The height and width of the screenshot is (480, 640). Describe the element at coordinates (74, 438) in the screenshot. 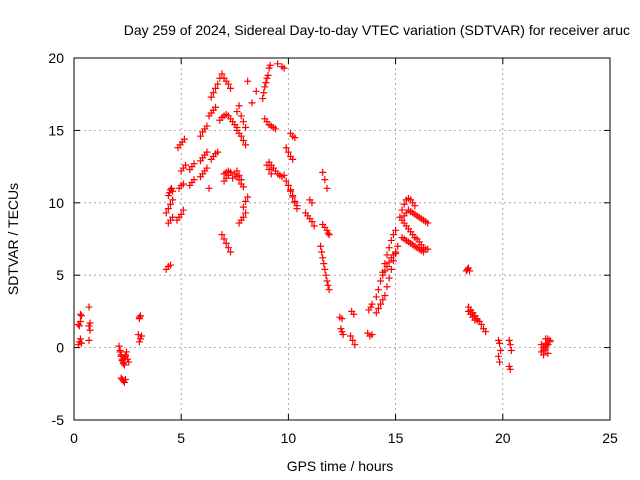

I see `x-tick-label: 0` at that location.